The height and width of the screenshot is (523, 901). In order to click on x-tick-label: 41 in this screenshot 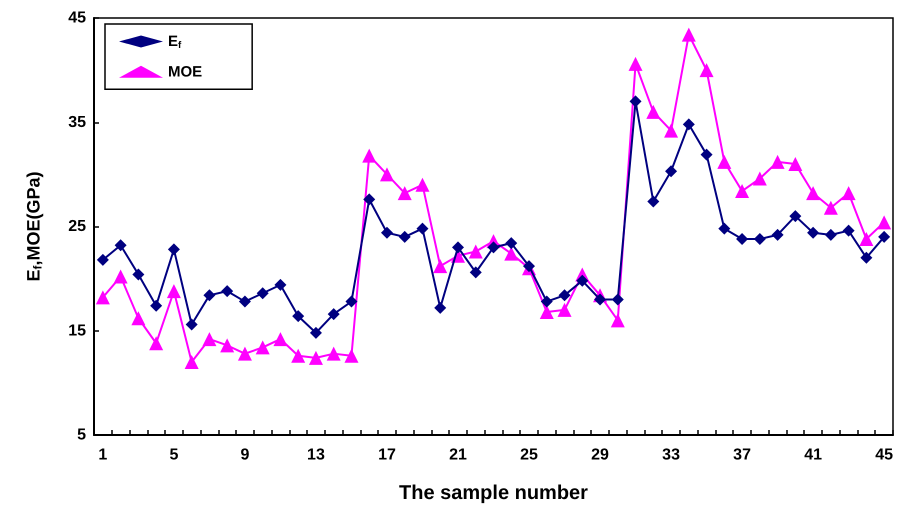, I will do `click(813, 455)`.